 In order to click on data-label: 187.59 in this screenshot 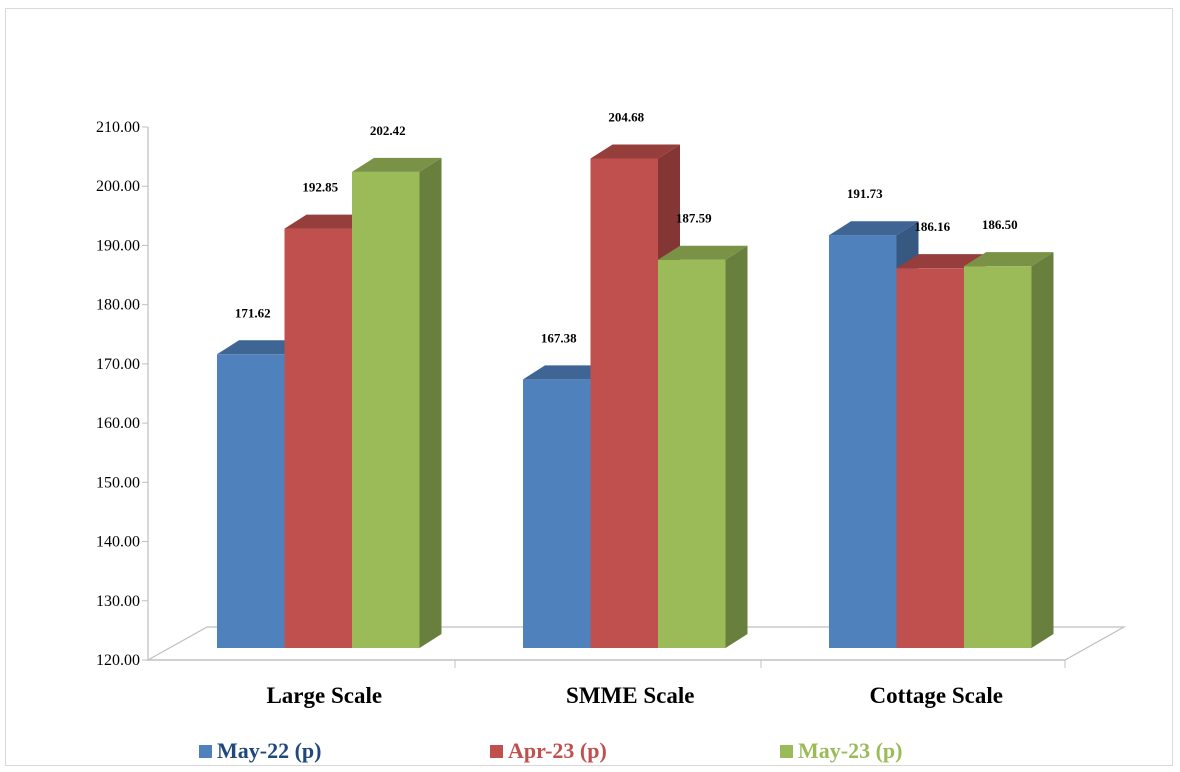, I will do `click(694, 218)`.